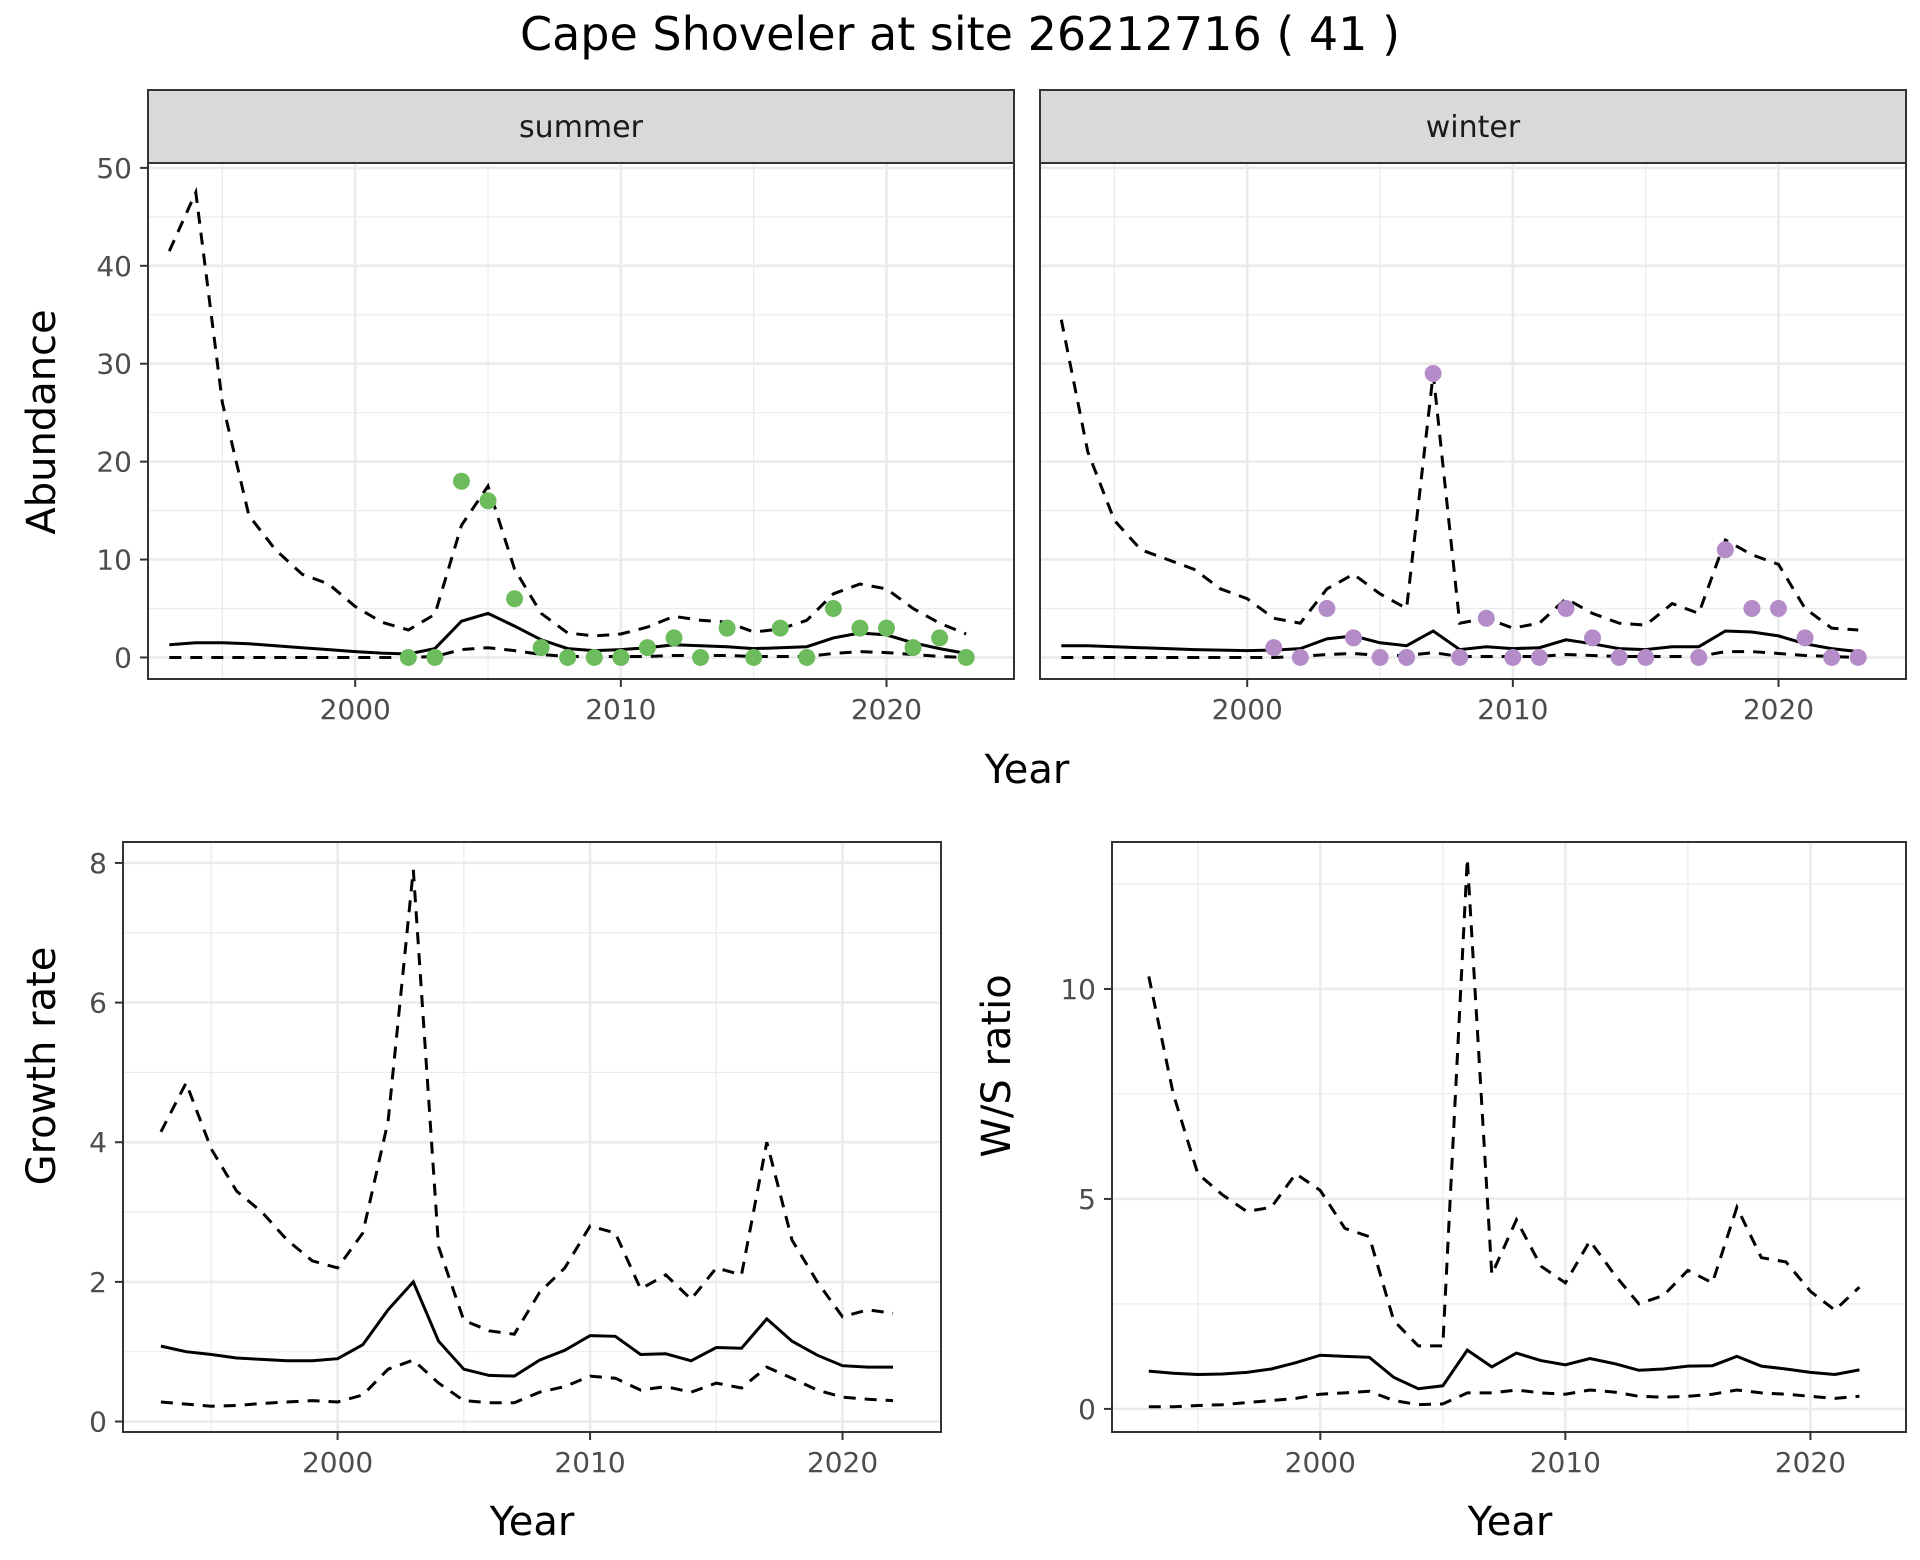 The image size is (1920, 1560). I want to click on summer-y-tick-label: 50, so click(114, 168).